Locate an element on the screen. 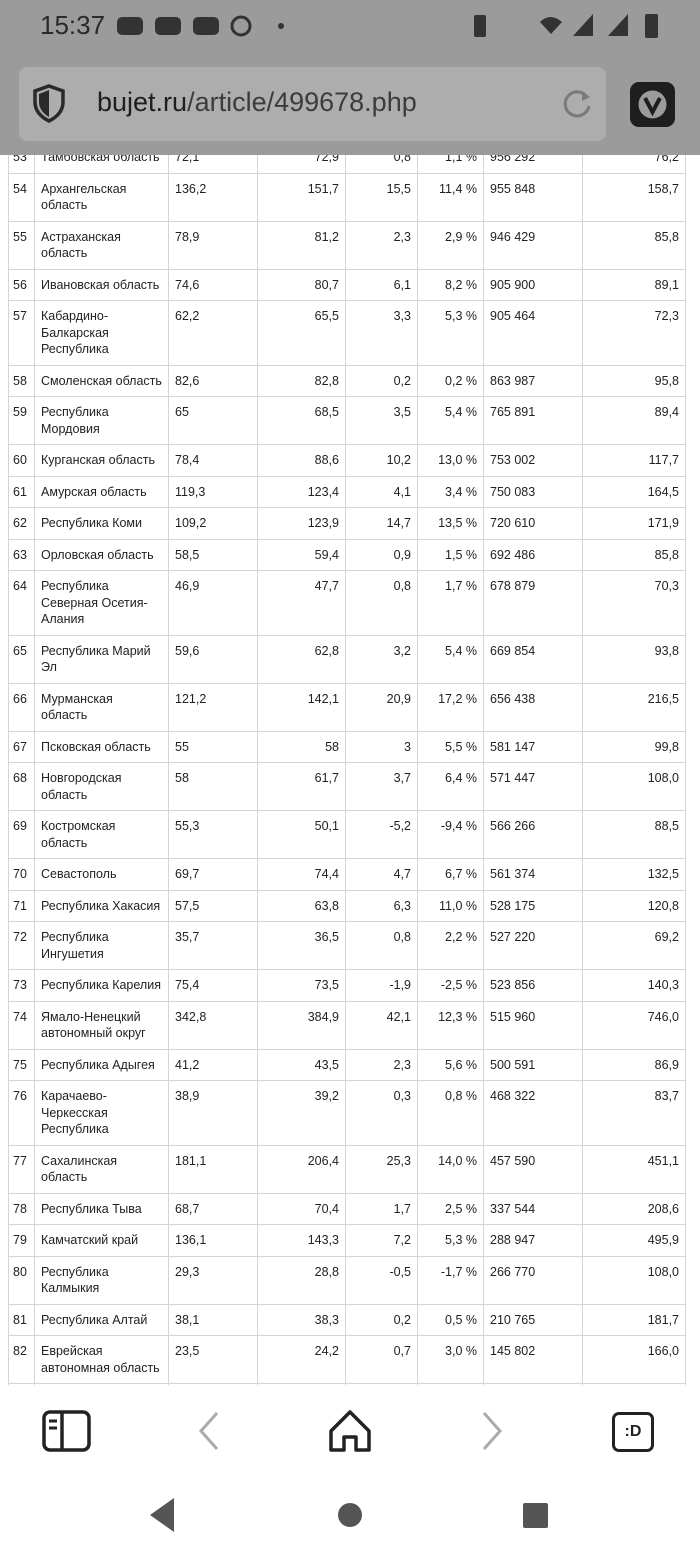  value-b: 123,4 is located at coordinates (301, 491).